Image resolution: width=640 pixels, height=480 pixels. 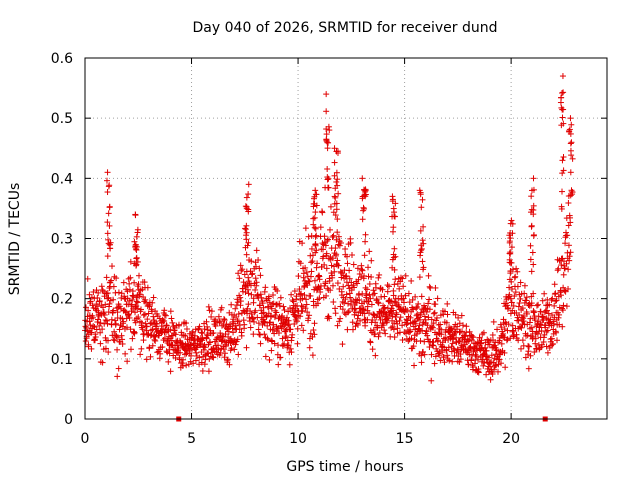 I want to click on y-axis-label: SRMTID / TECUs, so click(x=15, y=239).